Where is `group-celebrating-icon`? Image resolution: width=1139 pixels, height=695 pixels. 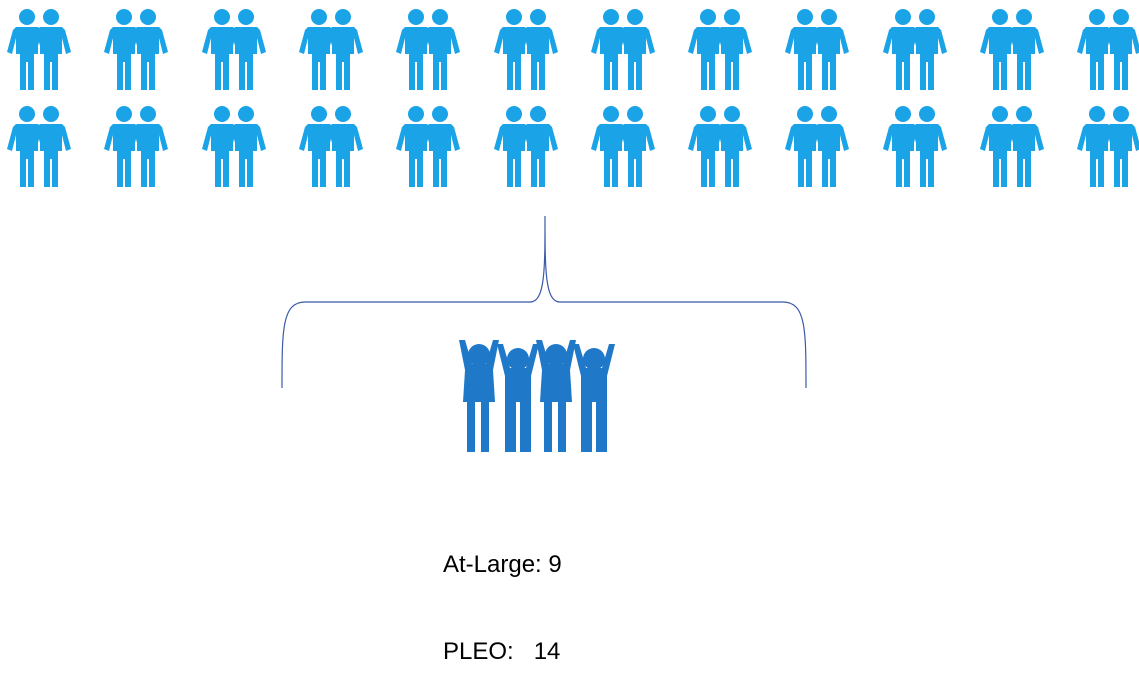
group-celebrating-icon is located at coordinates (537, 397).